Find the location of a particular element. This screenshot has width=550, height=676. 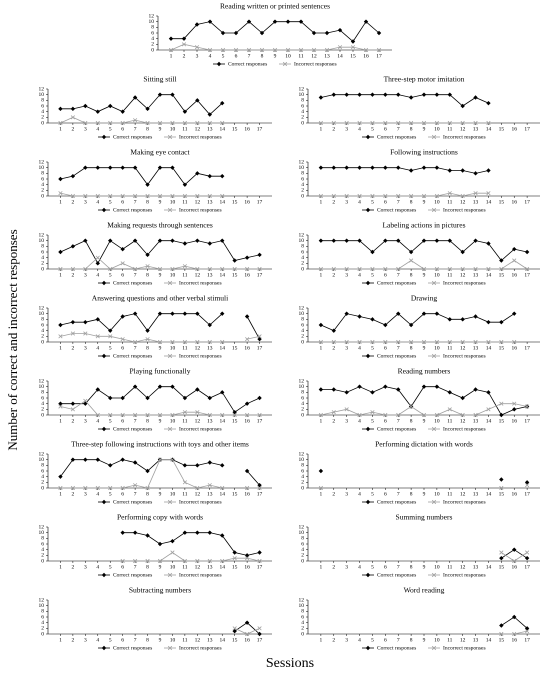

chart-title: Making eye contact is located at coordinates (160, 152).